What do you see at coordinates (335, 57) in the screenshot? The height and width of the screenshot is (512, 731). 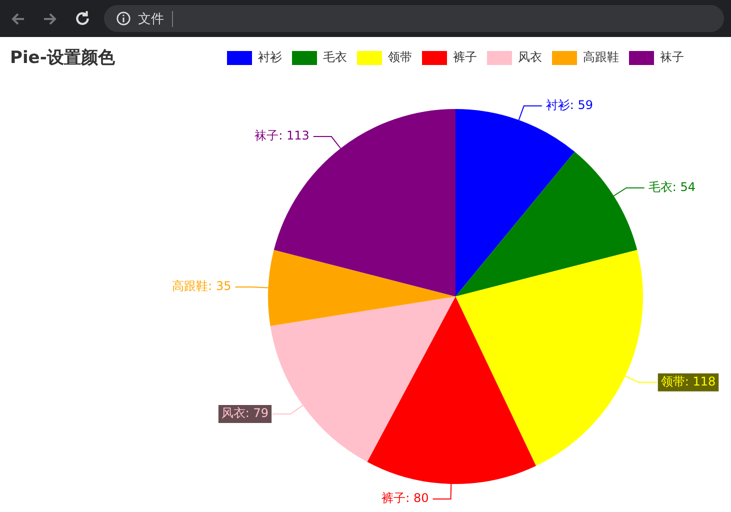 I see `legend-label: 毛衣` at bounding box center [335, 57].